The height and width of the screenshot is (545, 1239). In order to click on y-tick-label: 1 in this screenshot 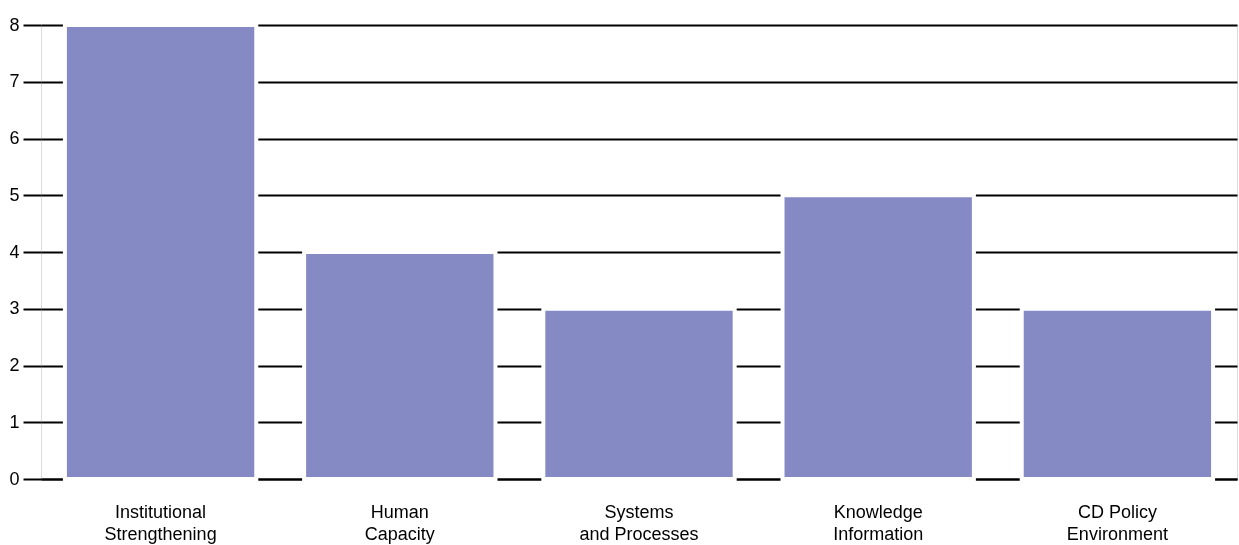, I will do `click(14, 421)`.